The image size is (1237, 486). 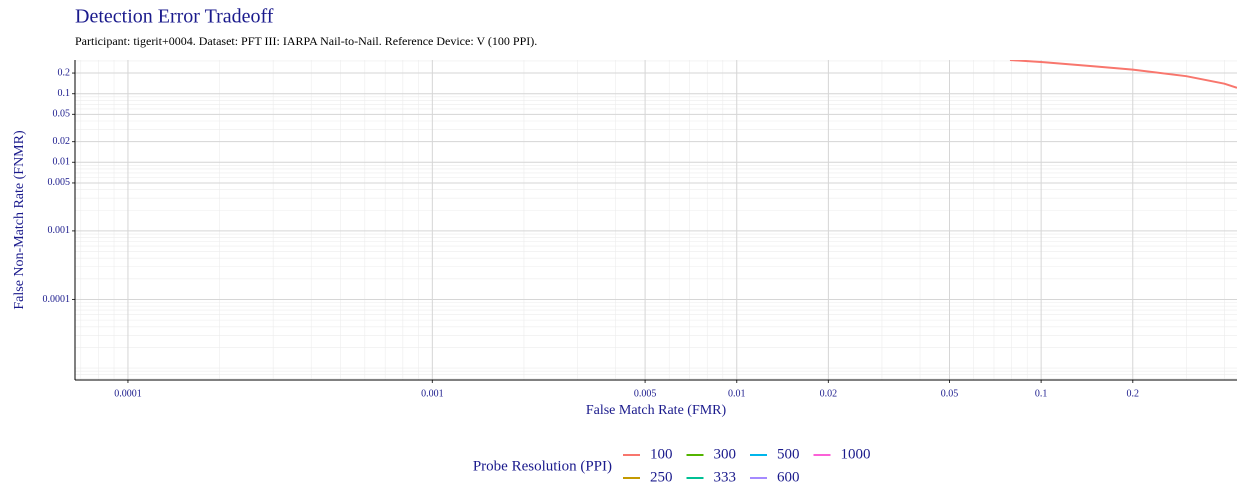 I want to click on legend-label: 300, so click(x=725, y=454).